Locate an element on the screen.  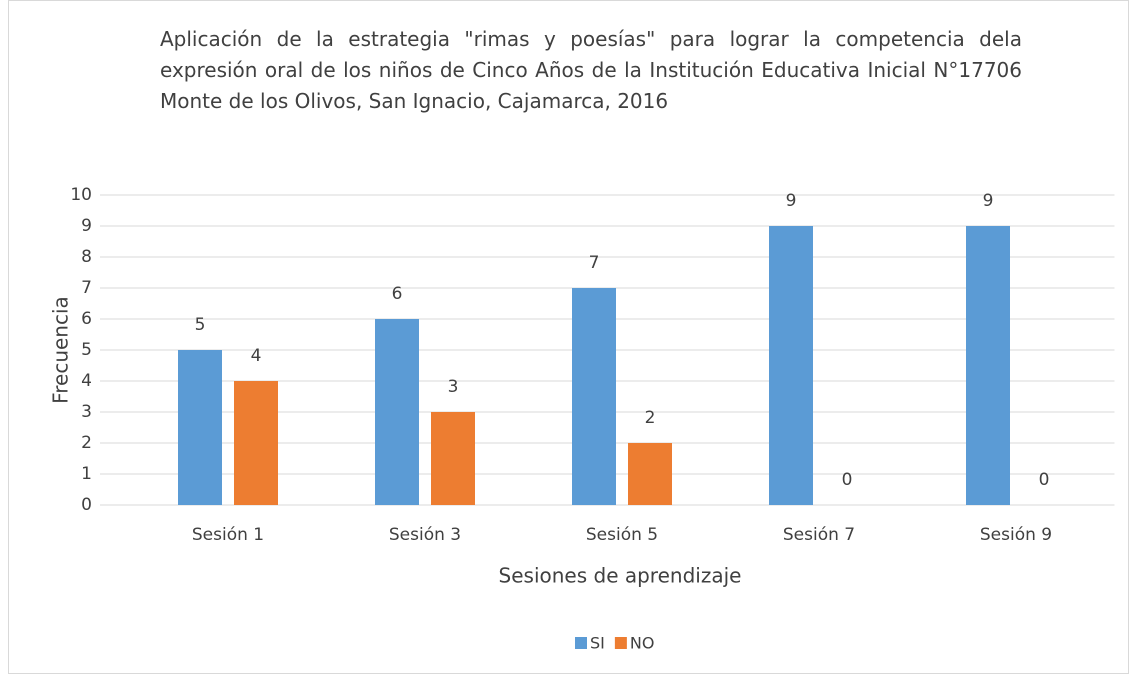
y-tick-label: 10 is located at coordinates (81, 195).